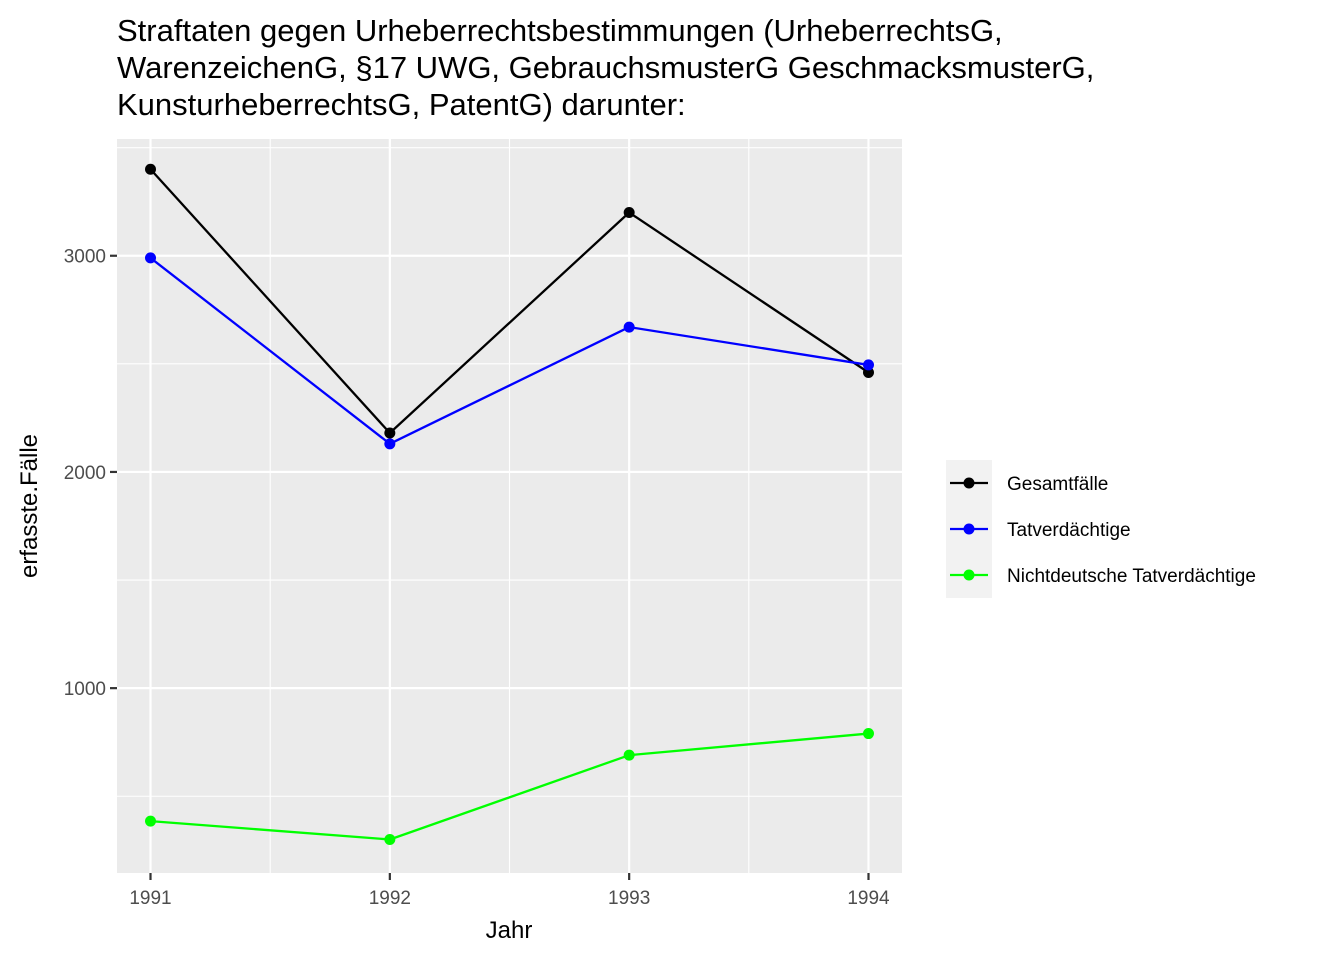 Image resolution: width=1344 pixels, height=960 pixels. What do you see at coordinates (85, 689) in the screenshot?
I see `y-tick-label: 1000` at bounding box center [85, 689].